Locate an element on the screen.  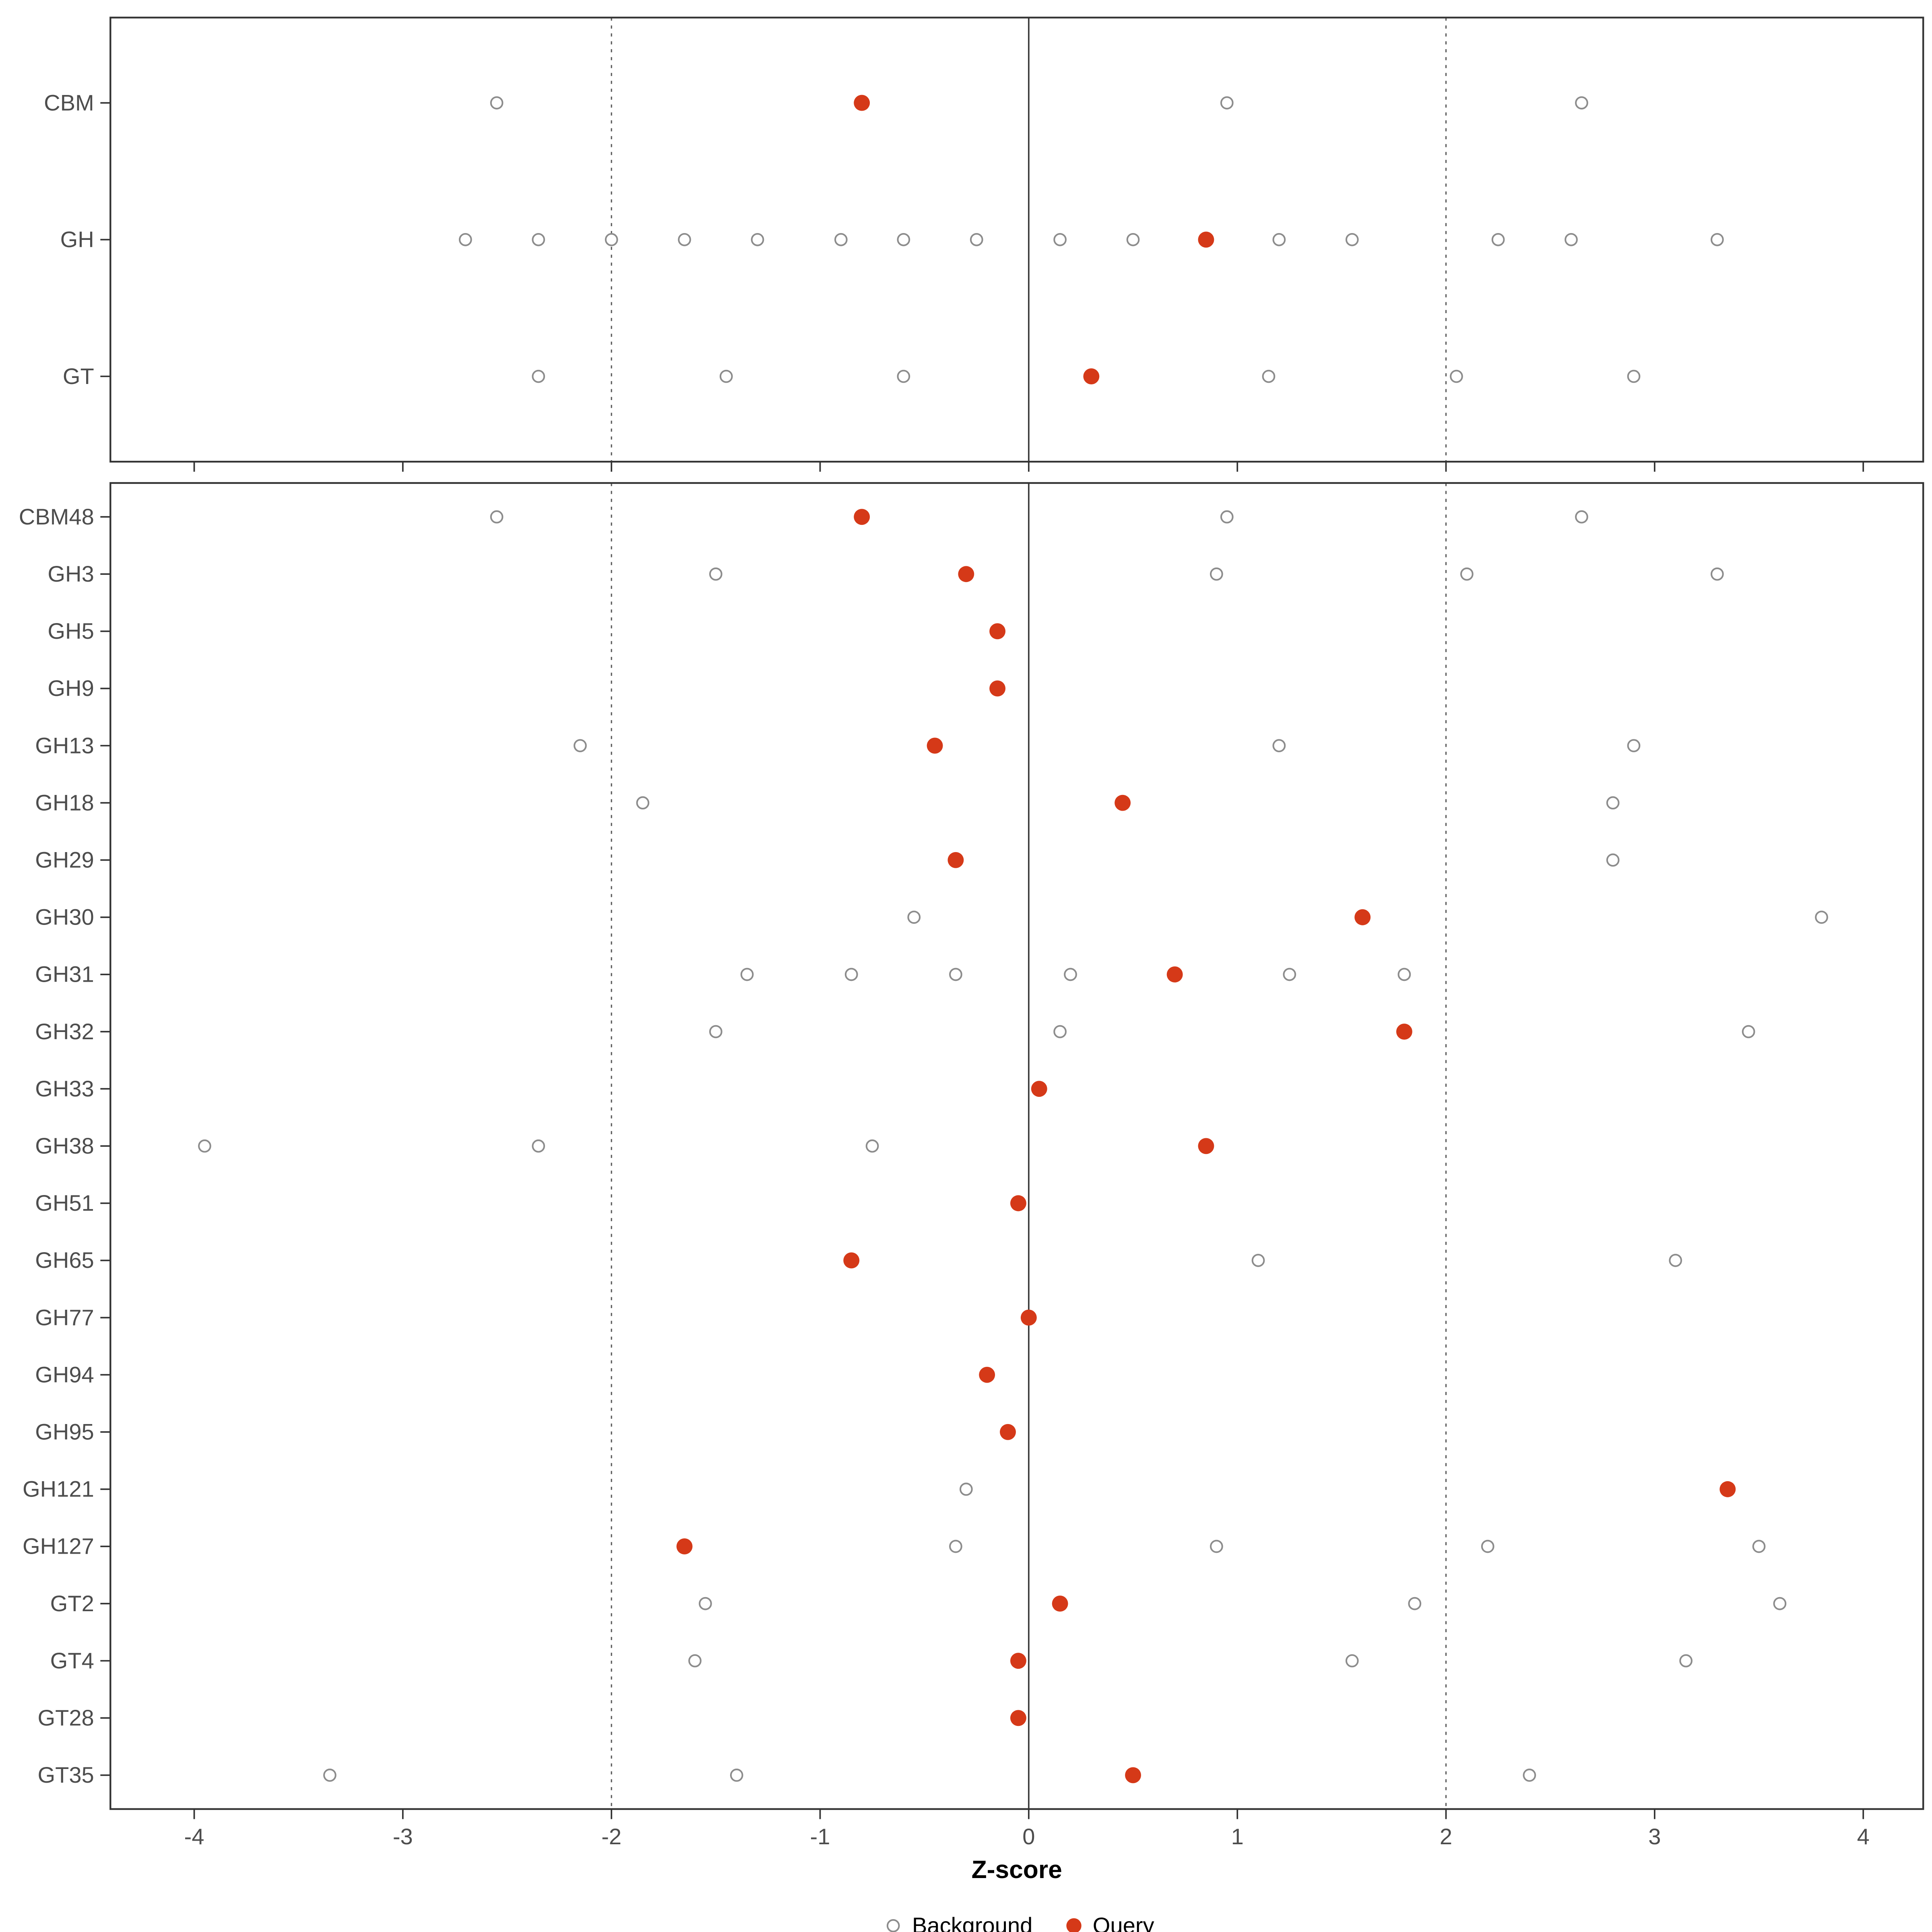
x-tick-label: 1 is located at coordinates (1237, 1836).